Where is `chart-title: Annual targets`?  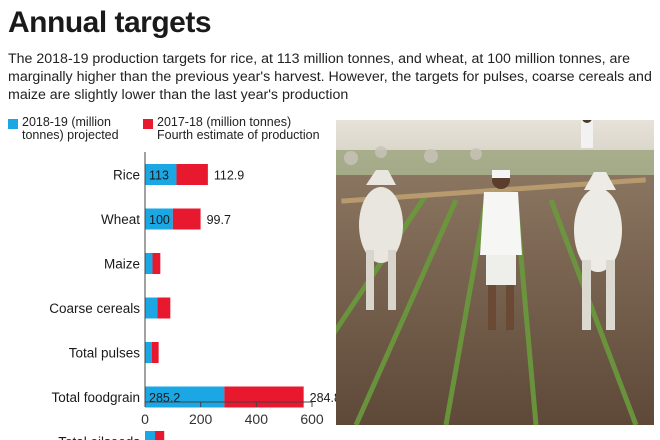
chart-title: Annual targets is located at coordinates (110, 22).